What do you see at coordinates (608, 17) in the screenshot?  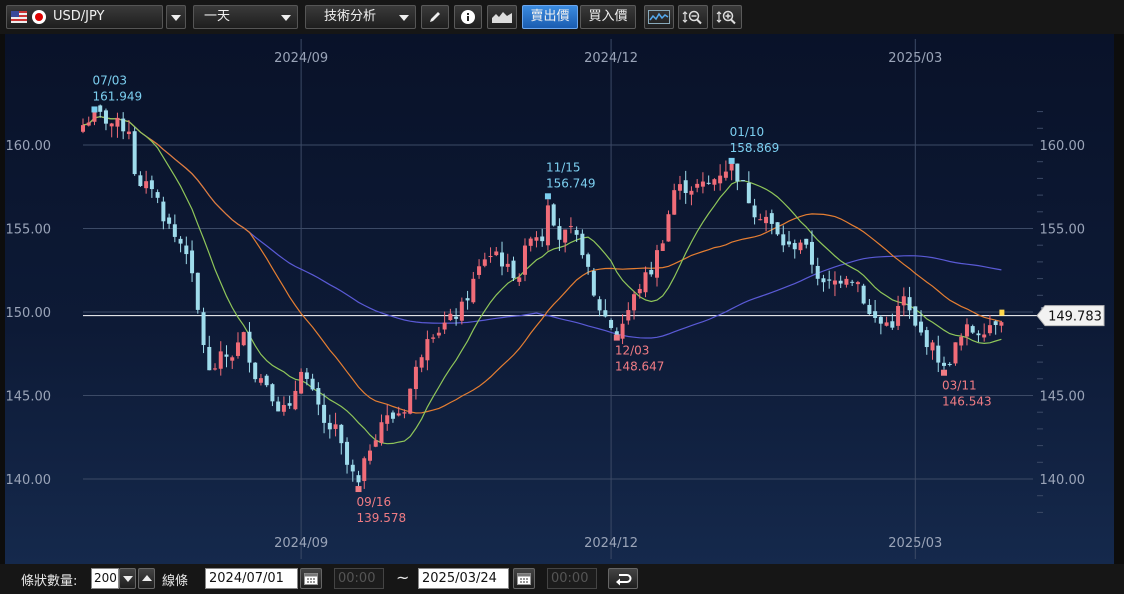 I see `buy-price-tab: 買入價` at bounding box center [608, 17].